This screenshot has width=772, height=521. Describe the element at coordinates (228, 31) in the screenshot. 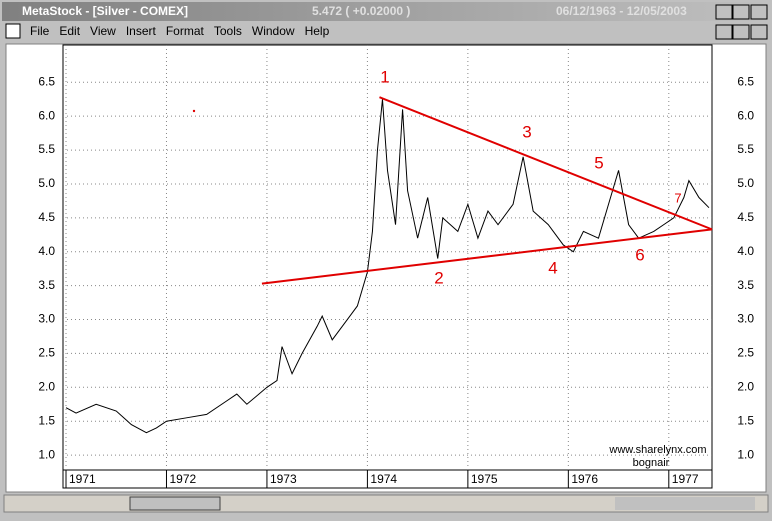

I see `menu-item: Tools` at that location.